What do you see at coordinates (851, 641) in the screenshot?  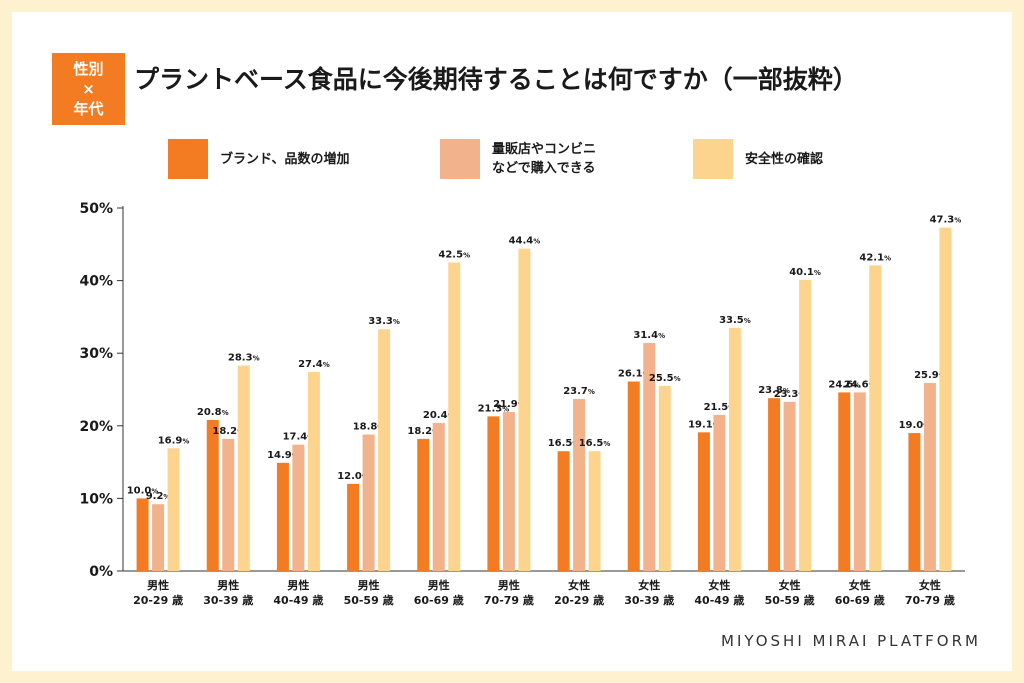 I see `brand-watermark: MIYOSHI MIRAI PLATFORM` at bounding box center [851, 641].